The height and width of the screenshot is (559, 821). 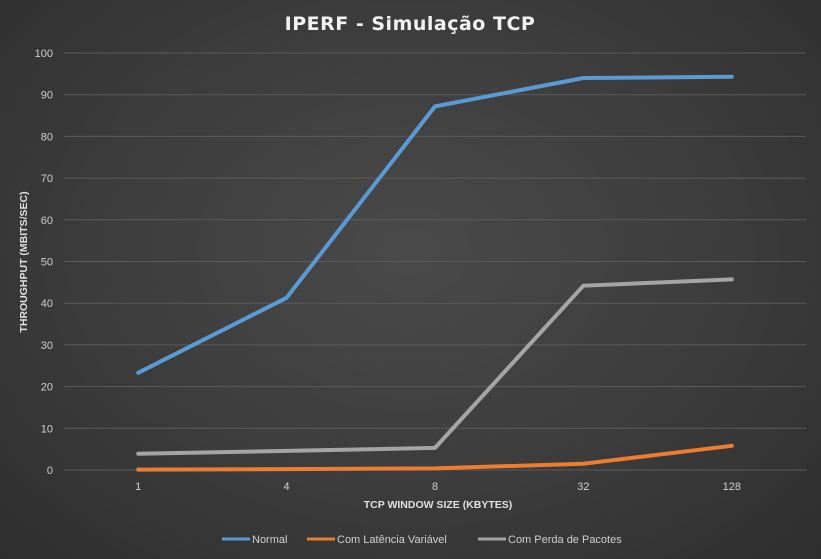 I want to click on legend-item: Com Latência Variável, so click(x=377, y=540).